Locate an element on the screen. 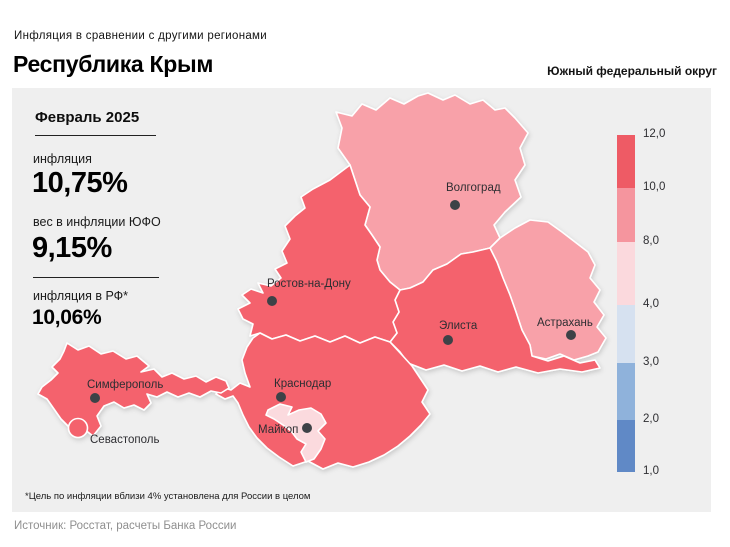  map-marker-sevastopol is located at coordinates (78, 428).